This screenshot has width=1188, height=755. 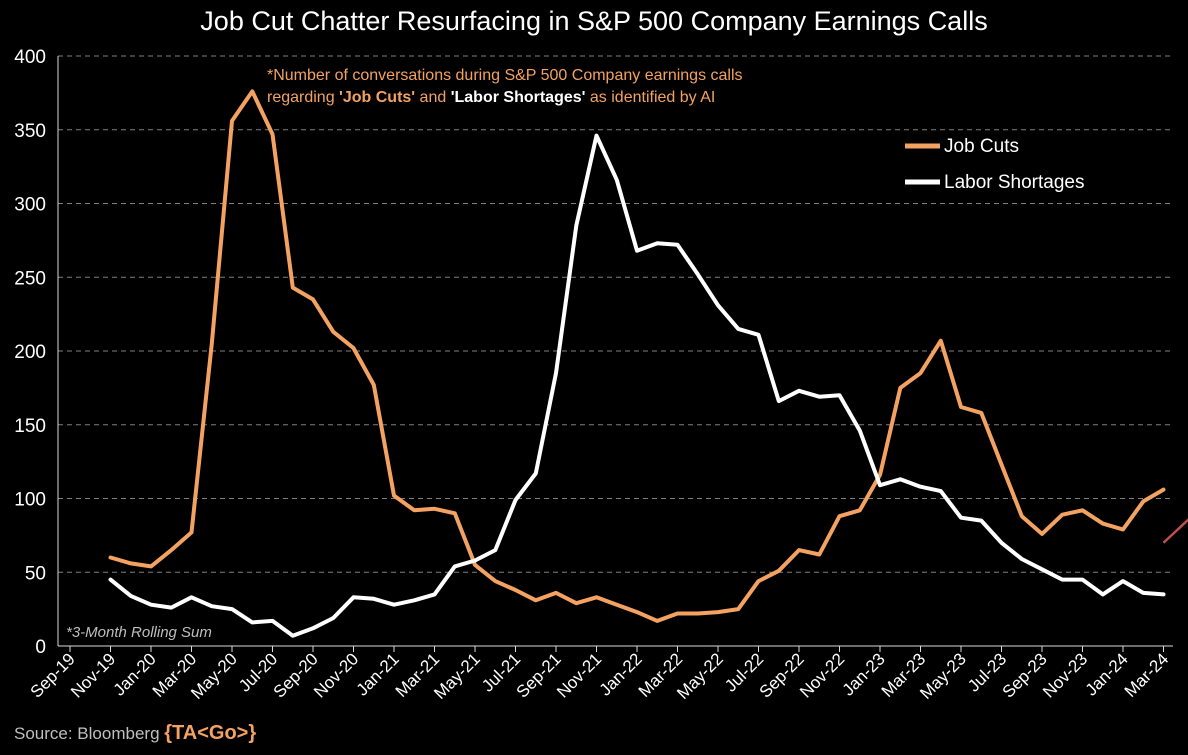 I want to click on x-tick-label: Sep-21, so click(x=539, y=675).